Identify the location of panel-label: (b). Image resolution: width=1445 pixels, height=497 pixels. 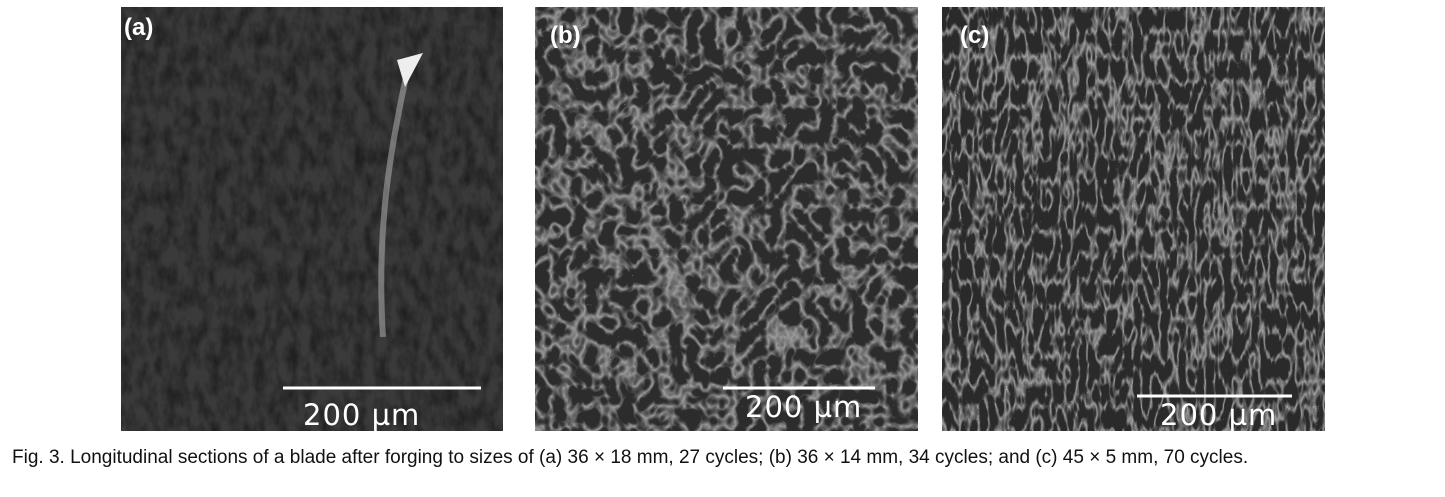
(565, 35).